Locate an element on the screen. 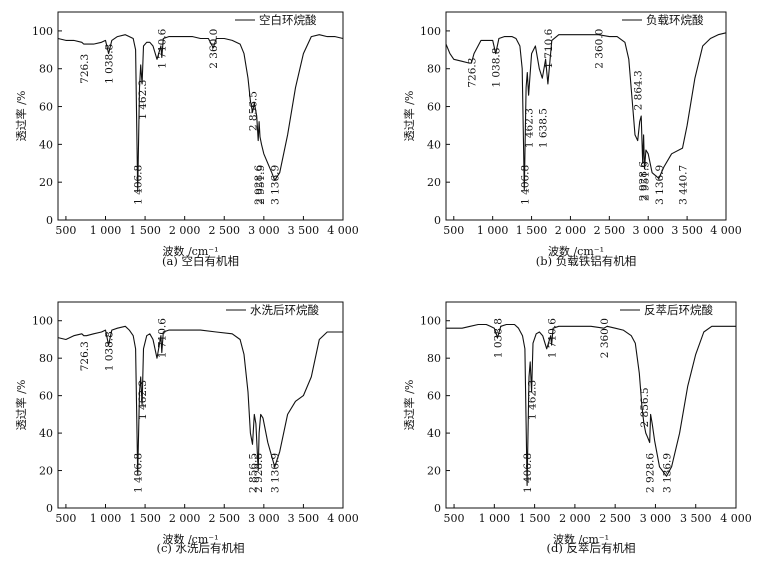 This screenshot has width=763, height=571. peak-label: 2 951.9 is located at coordinates (261, 185).